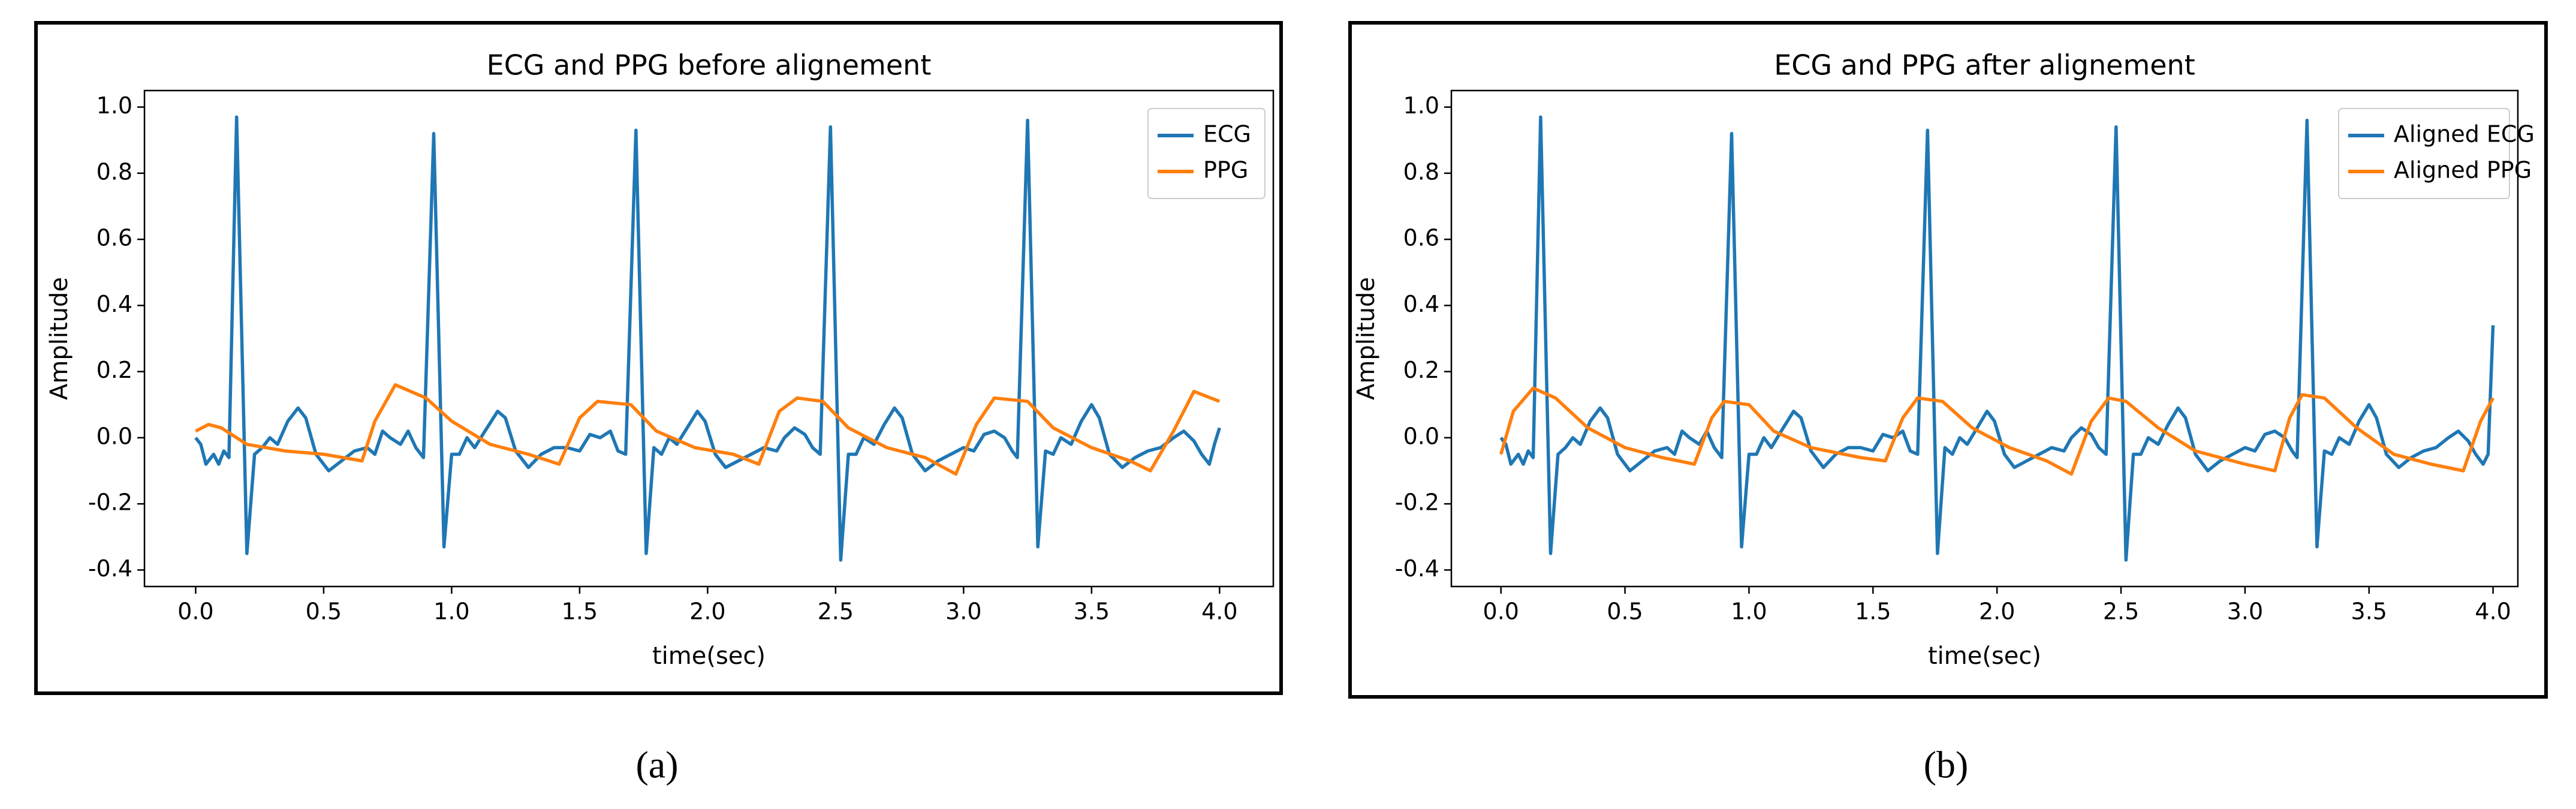 The width and height of the screenshot is (2576, 809). I want to click on caption: (b), so click(1946, 765).